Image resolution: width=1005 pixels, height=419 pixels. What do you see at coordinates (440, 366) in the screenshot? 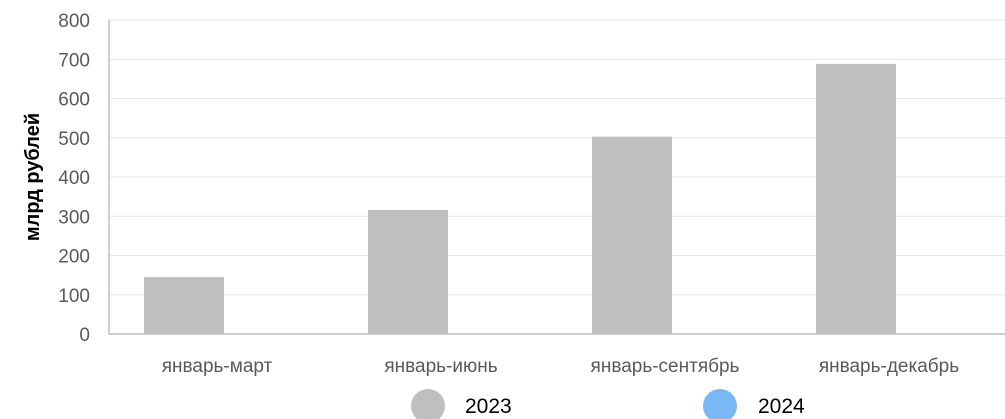
I see `x-category-label: январь-июнь` at bounding box center [440, 366].